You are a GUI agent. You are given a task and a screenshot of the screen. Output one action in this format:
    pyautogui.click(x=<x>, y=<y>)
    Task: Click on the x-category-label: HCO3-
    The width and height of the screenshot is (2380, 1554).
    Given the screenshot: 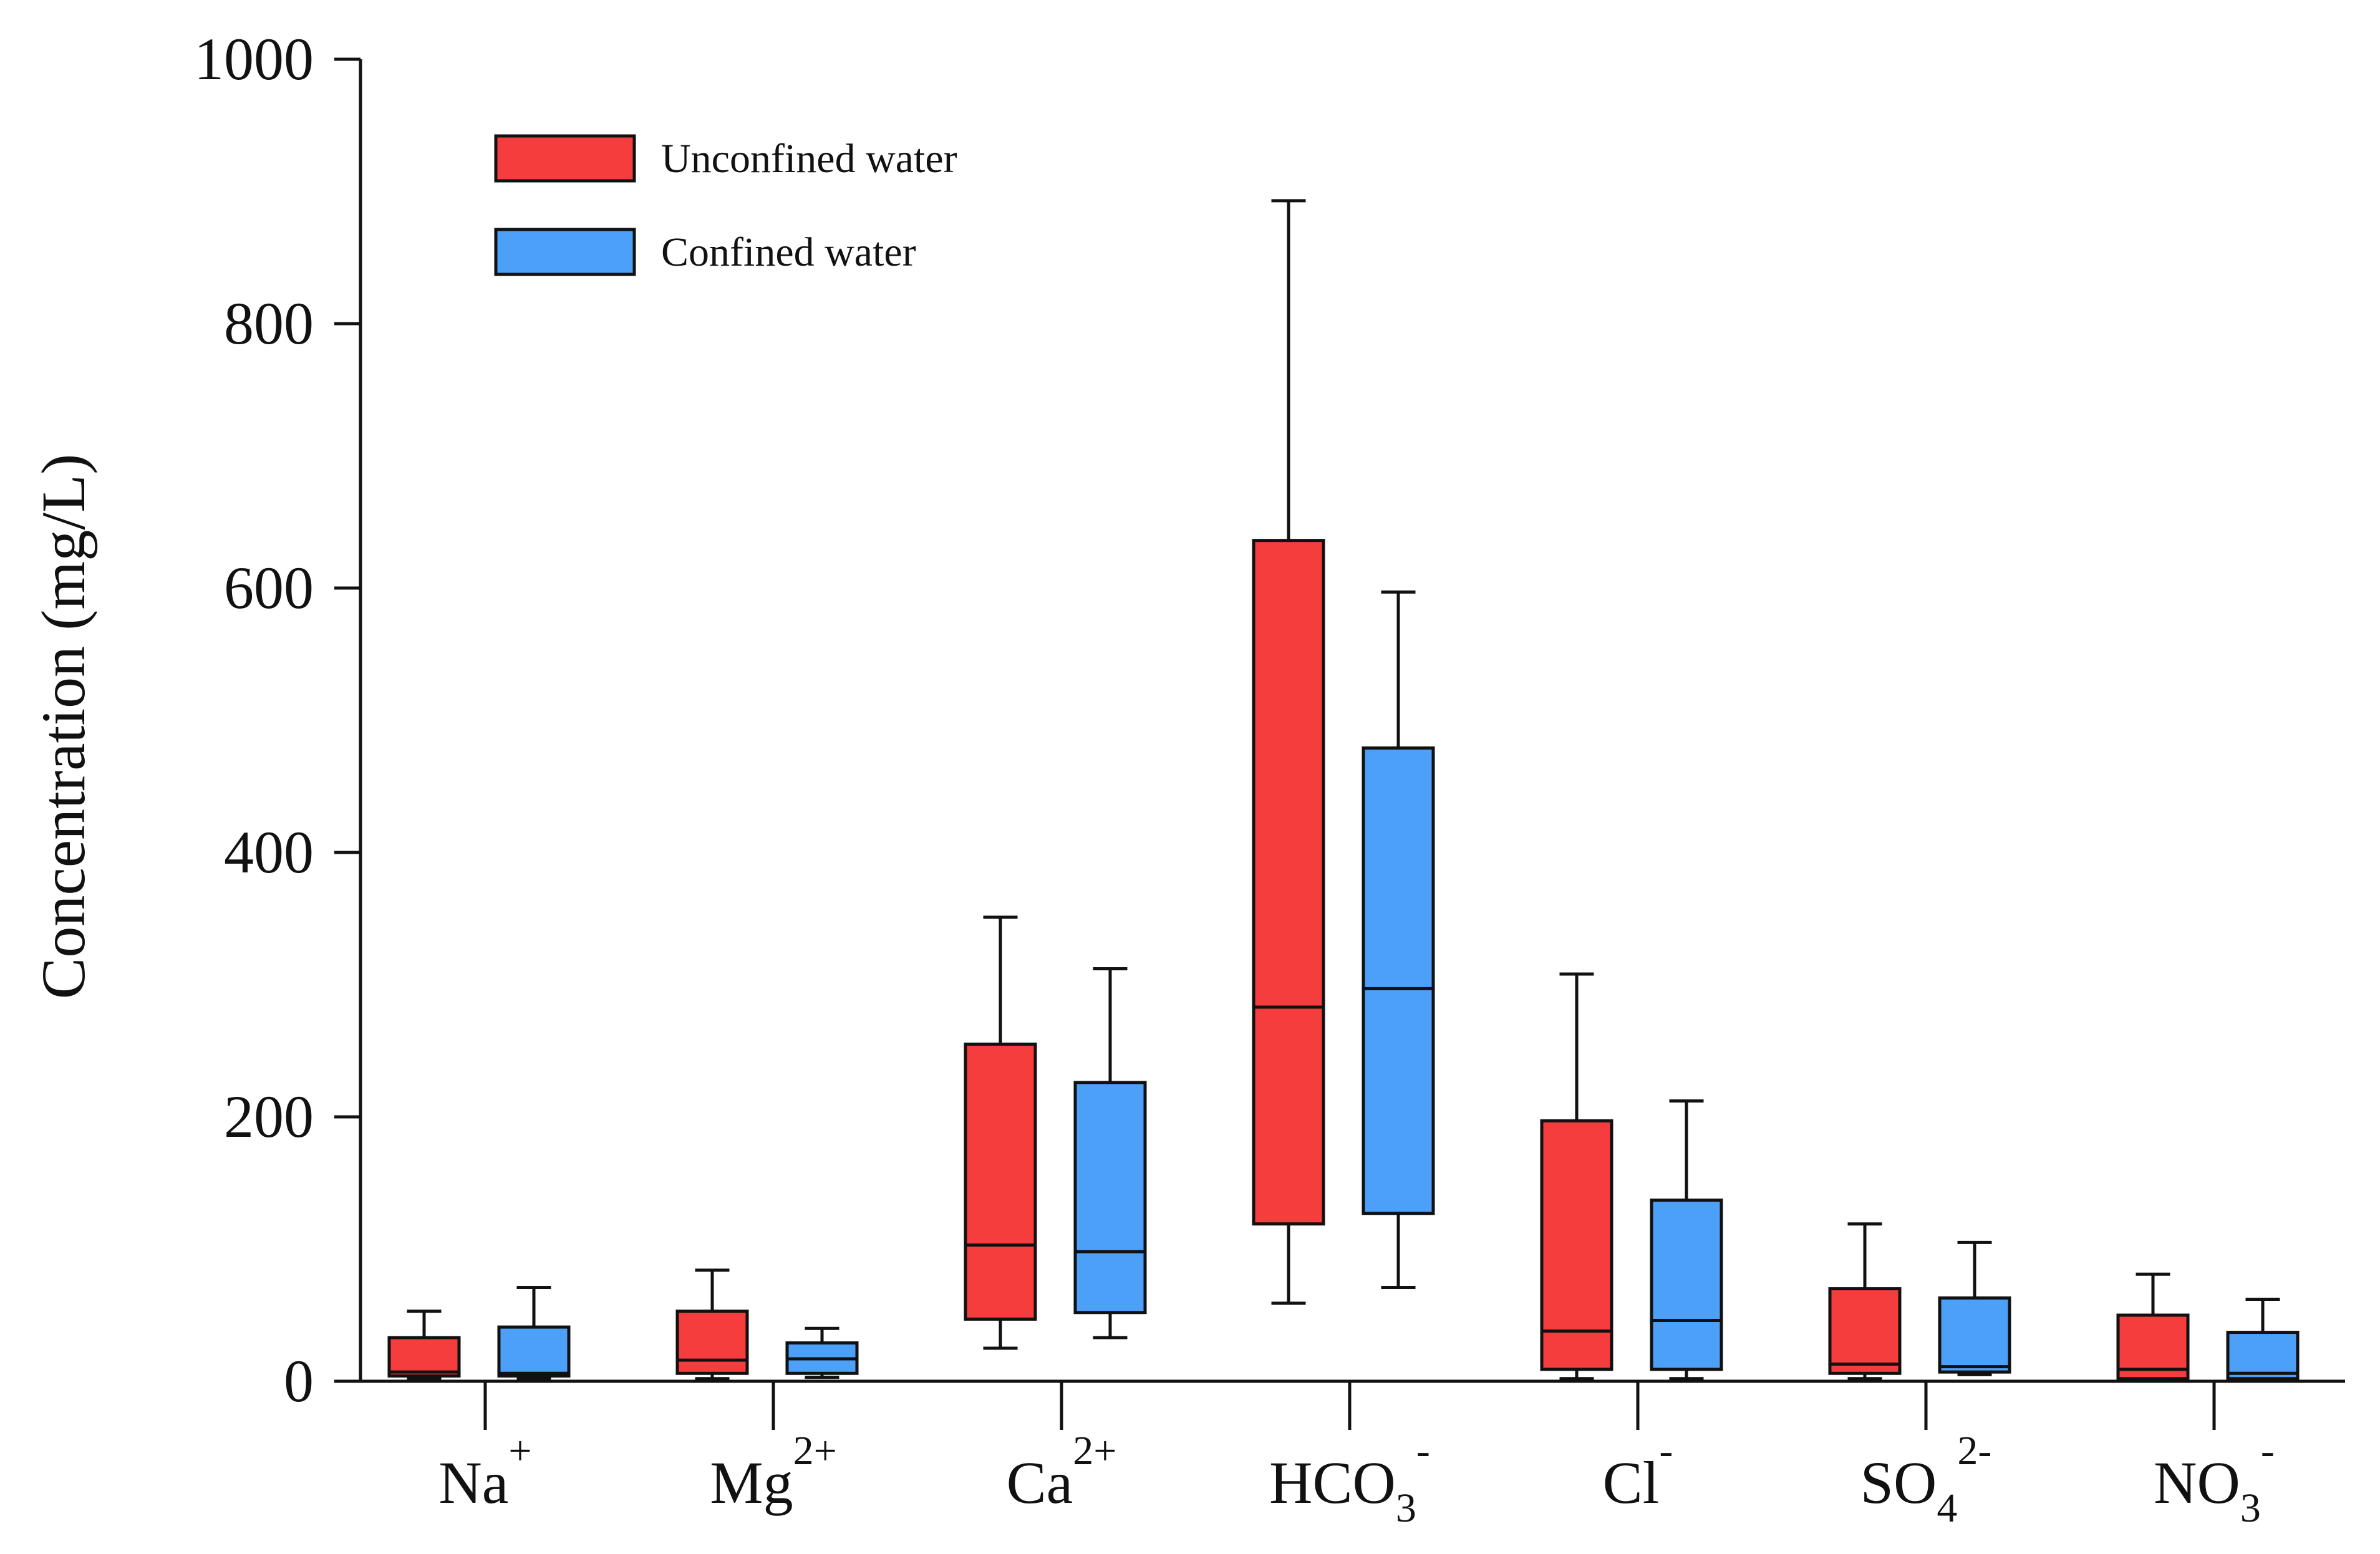 What is the action you would take?
    pyautogui.click(x=1350, y=1479)
    